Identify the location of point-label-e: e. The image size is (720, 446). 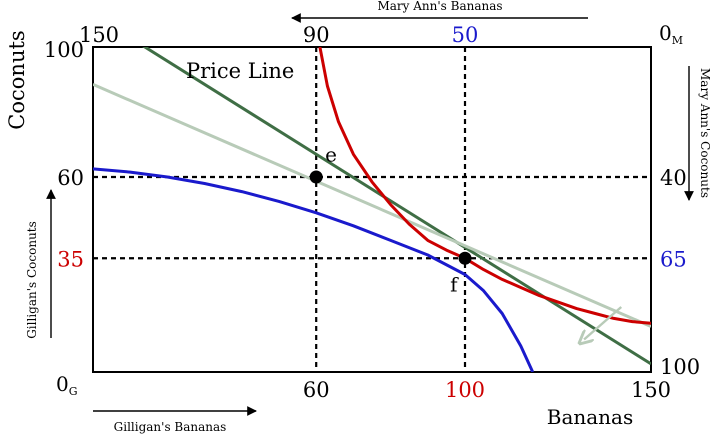
(331, 155).